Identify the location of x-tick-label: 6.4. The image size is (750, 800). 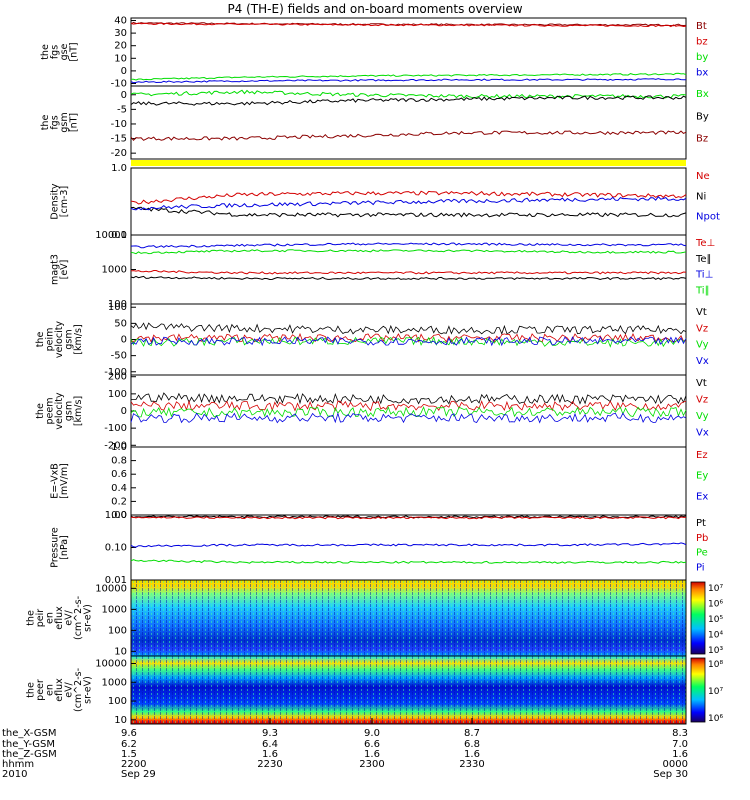
(270, 744).